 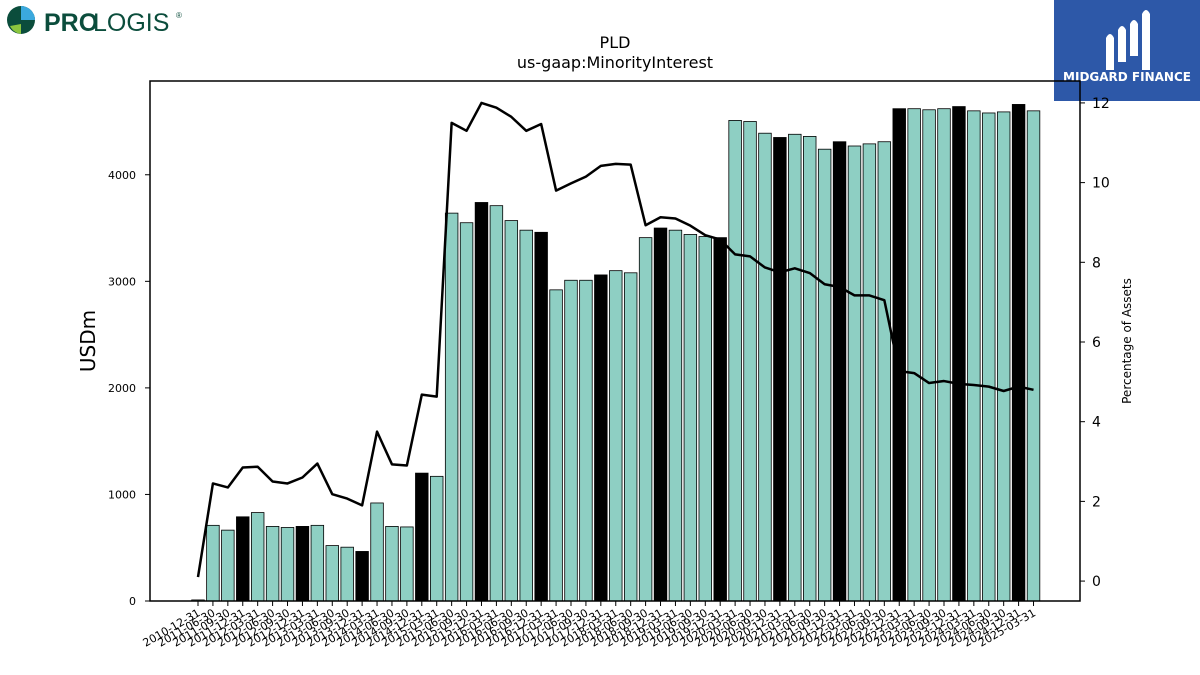 I want to click on y2-tick-label: 8, so click(x=1096, y=263).